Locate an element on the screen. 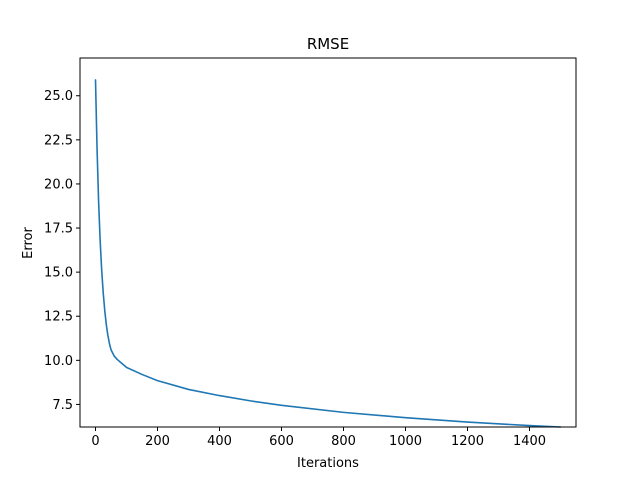  y-tick-label: 17.5 is located at coordinates (58, 229).